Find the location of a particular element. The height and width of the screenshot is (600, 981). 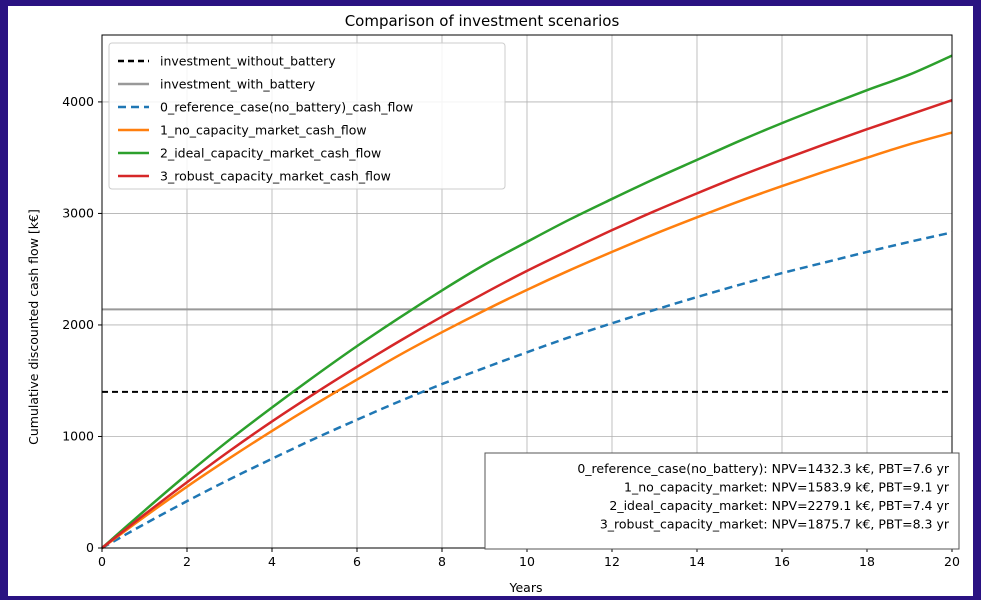

x-axis-label: Years is located at coordinates (526, 587).